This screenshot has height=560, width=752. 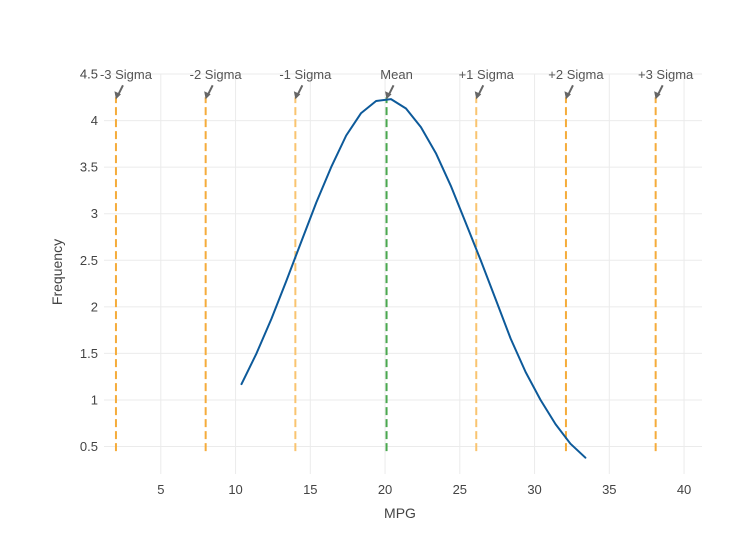 What do you see at coordinates (94, 399) in the screenshot?
I see `y-tick-label: 1` at bounding box center [94, 399].